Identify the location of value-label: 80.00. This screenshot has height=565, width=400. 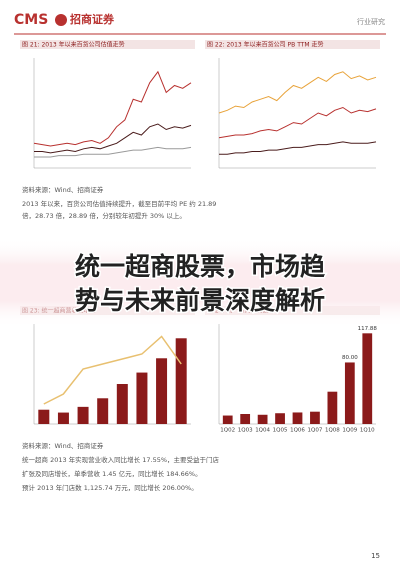
(350, 358).